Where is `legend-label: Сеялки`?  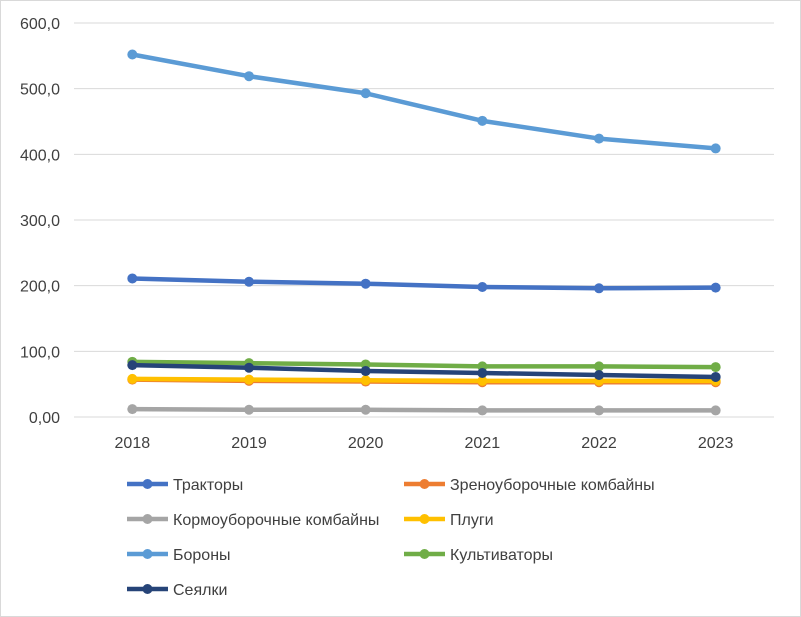
legend-label: Сеялки is located at coordinates (200, 590).